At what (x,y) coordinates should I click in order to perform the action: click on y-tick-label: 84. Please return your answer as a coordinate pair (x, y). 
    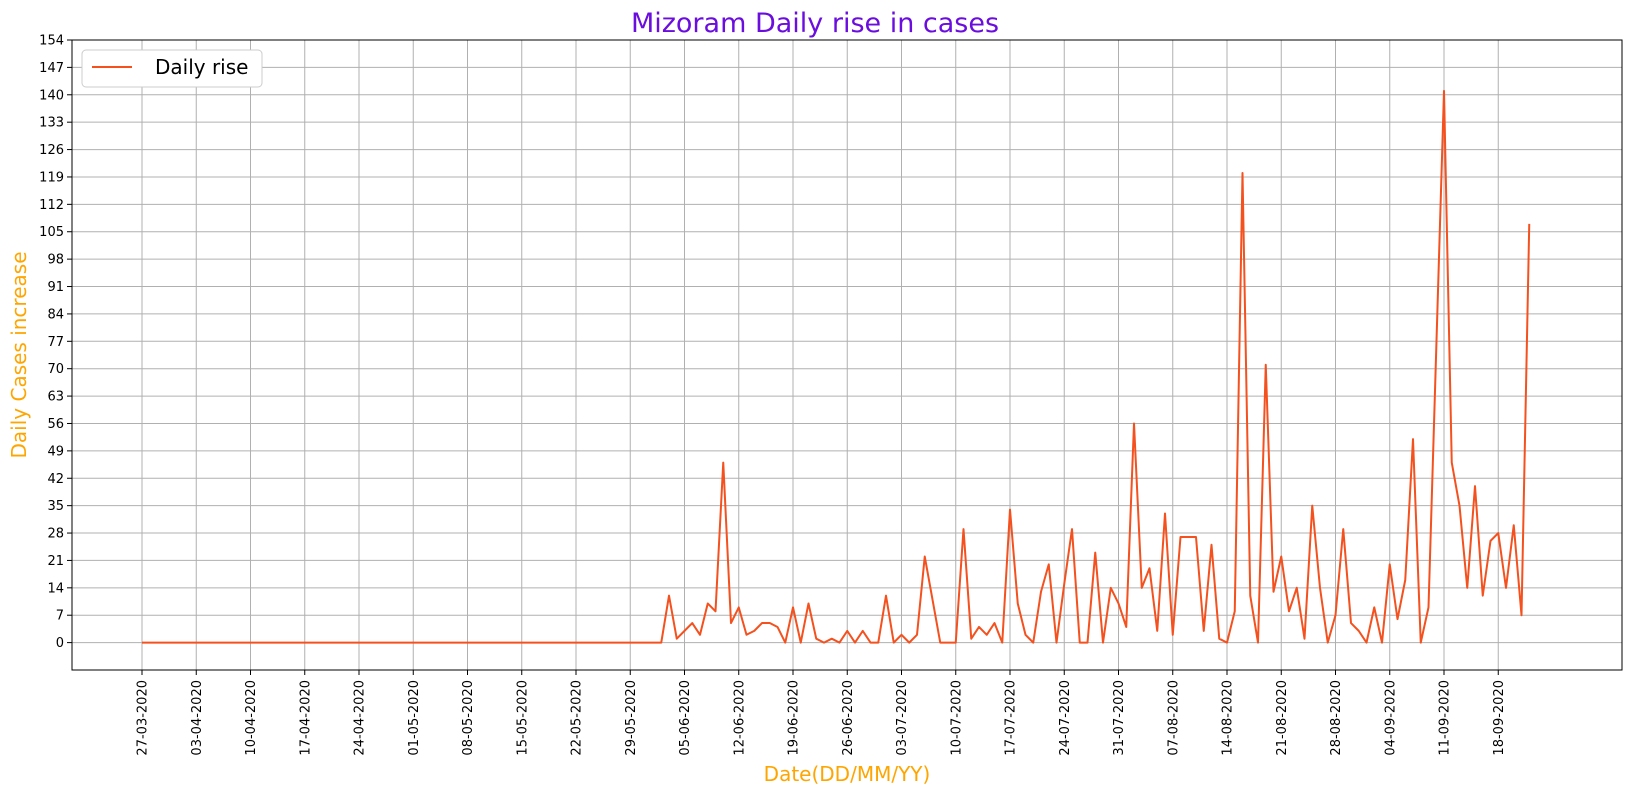
    Looking at the image, I should click on (55, 314).